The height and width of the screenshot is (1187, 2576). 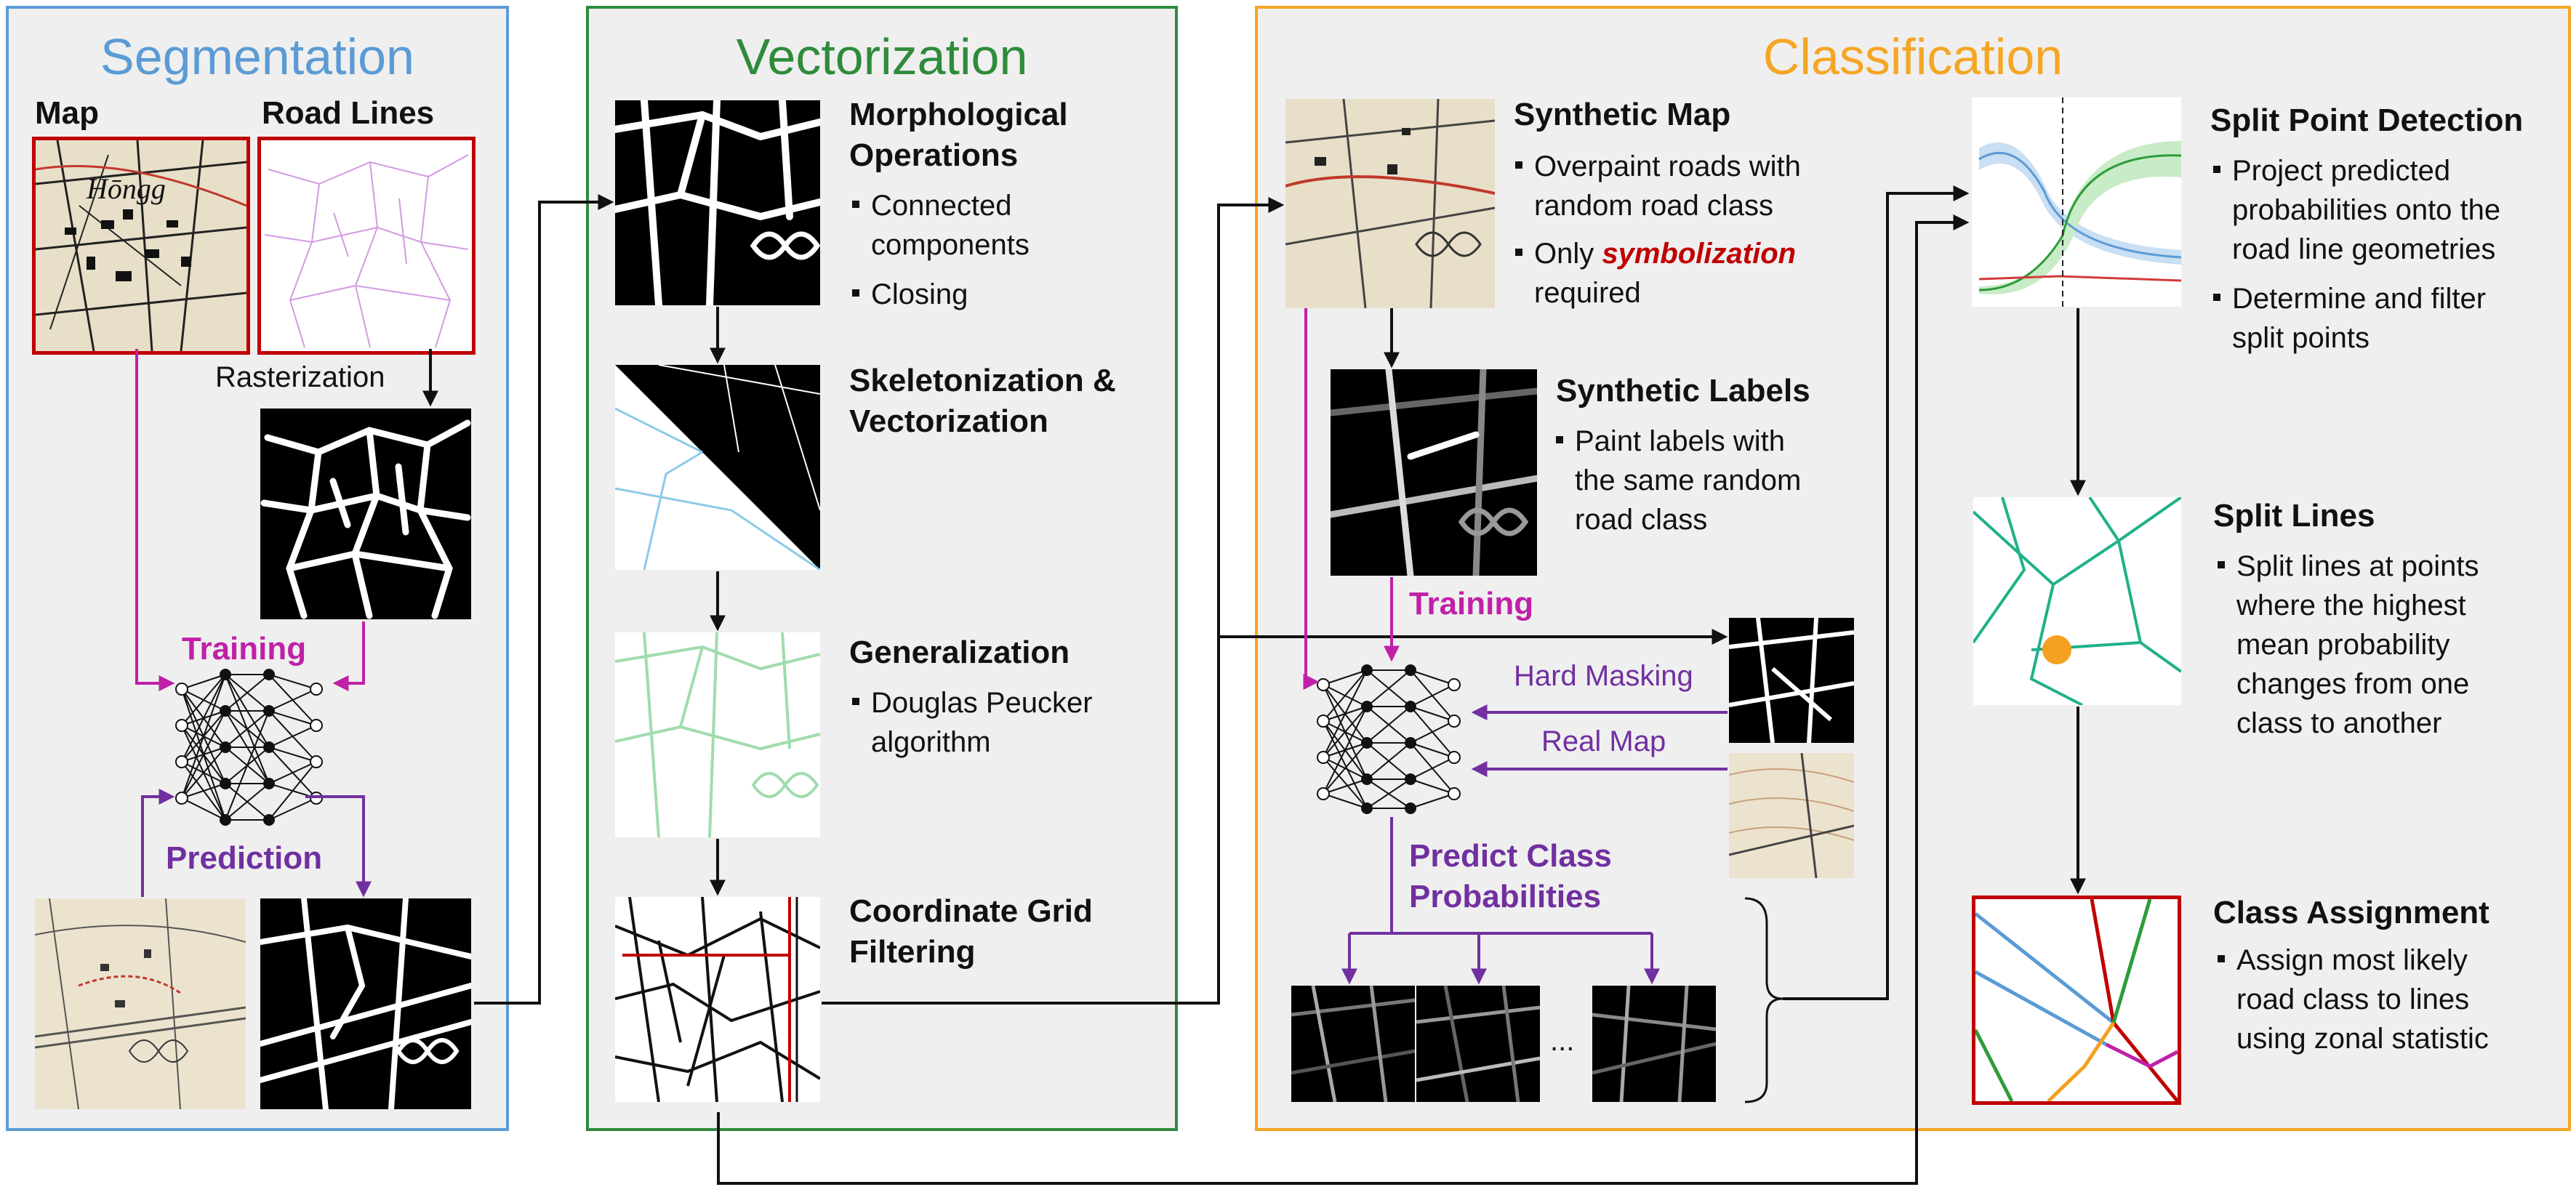 What do you see at coordinates (717, 202) in the screenshot?
I see `morphological-image` at bounding box center [717, 202].